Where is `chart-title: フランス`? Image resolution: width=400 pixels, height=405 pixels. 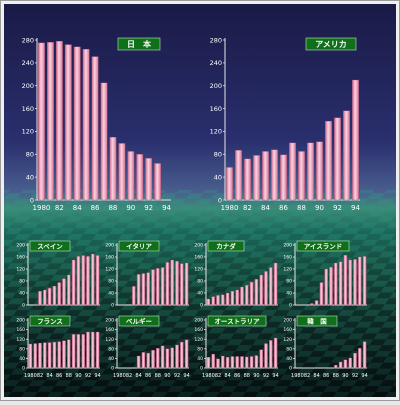
chart-title: フランス is located at coordinates (50, 322).